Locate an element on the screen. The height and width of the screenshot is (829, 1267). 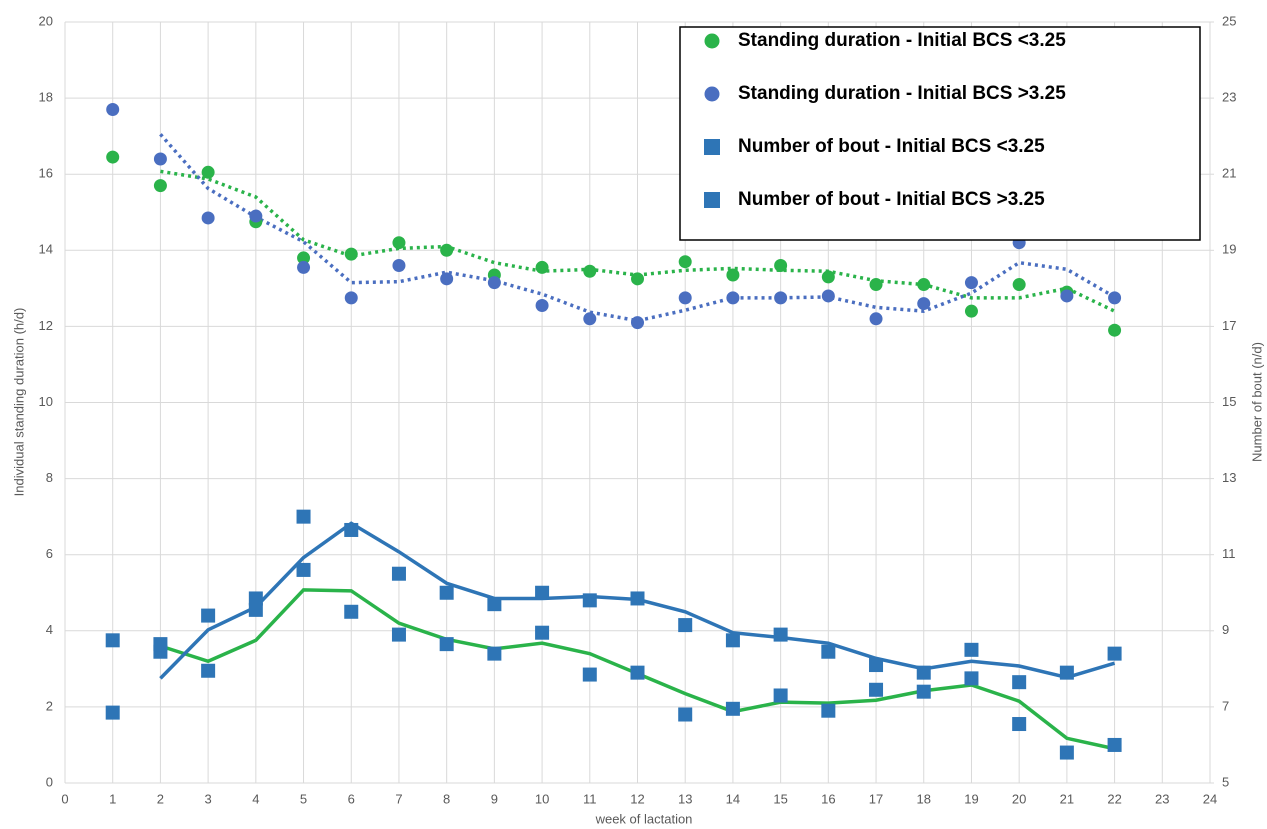
y-tick-label: 0 is located at coordinates (49, 781).